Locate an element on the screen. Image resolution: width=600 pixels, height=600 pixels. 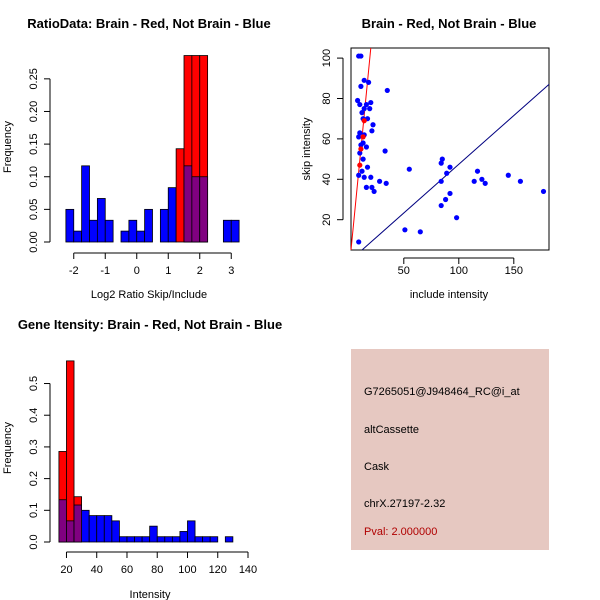
genomic-location: chrX.27197-2.32 is located at coordinates (405, 504).